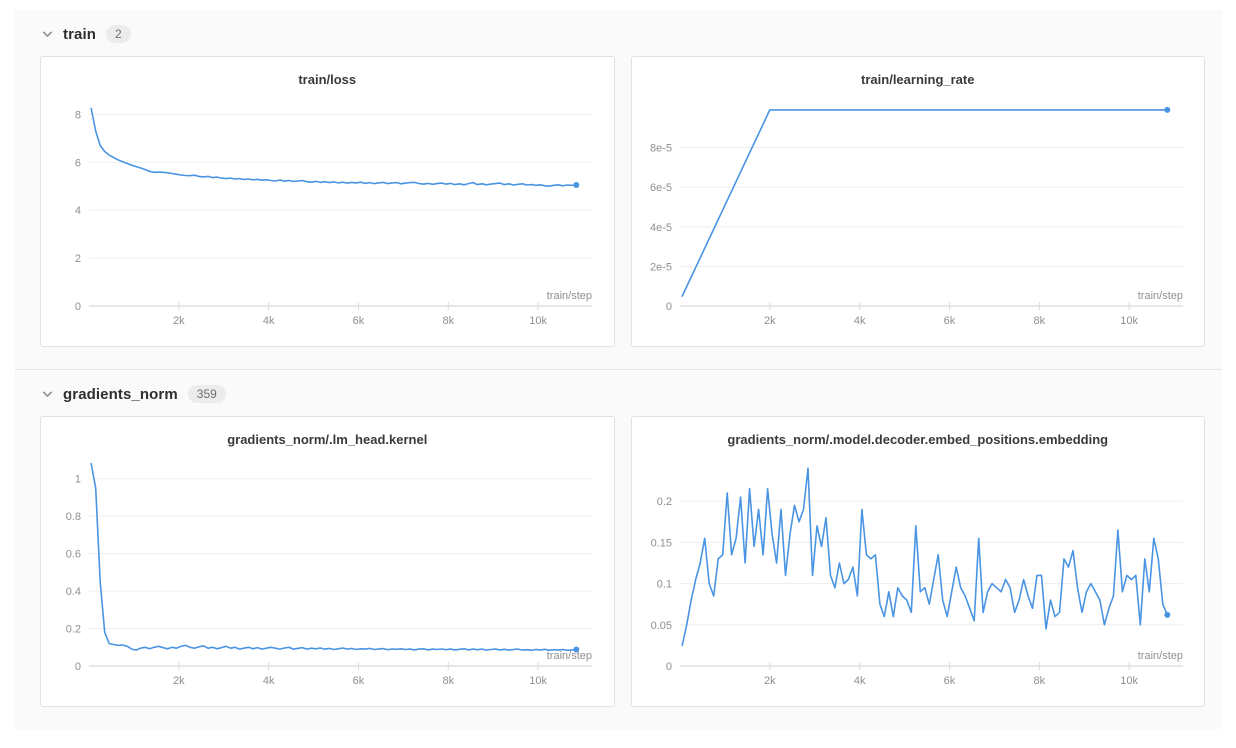 The image size is (1236, 748). I want to click on svg-text: 2, so click(78, 259).